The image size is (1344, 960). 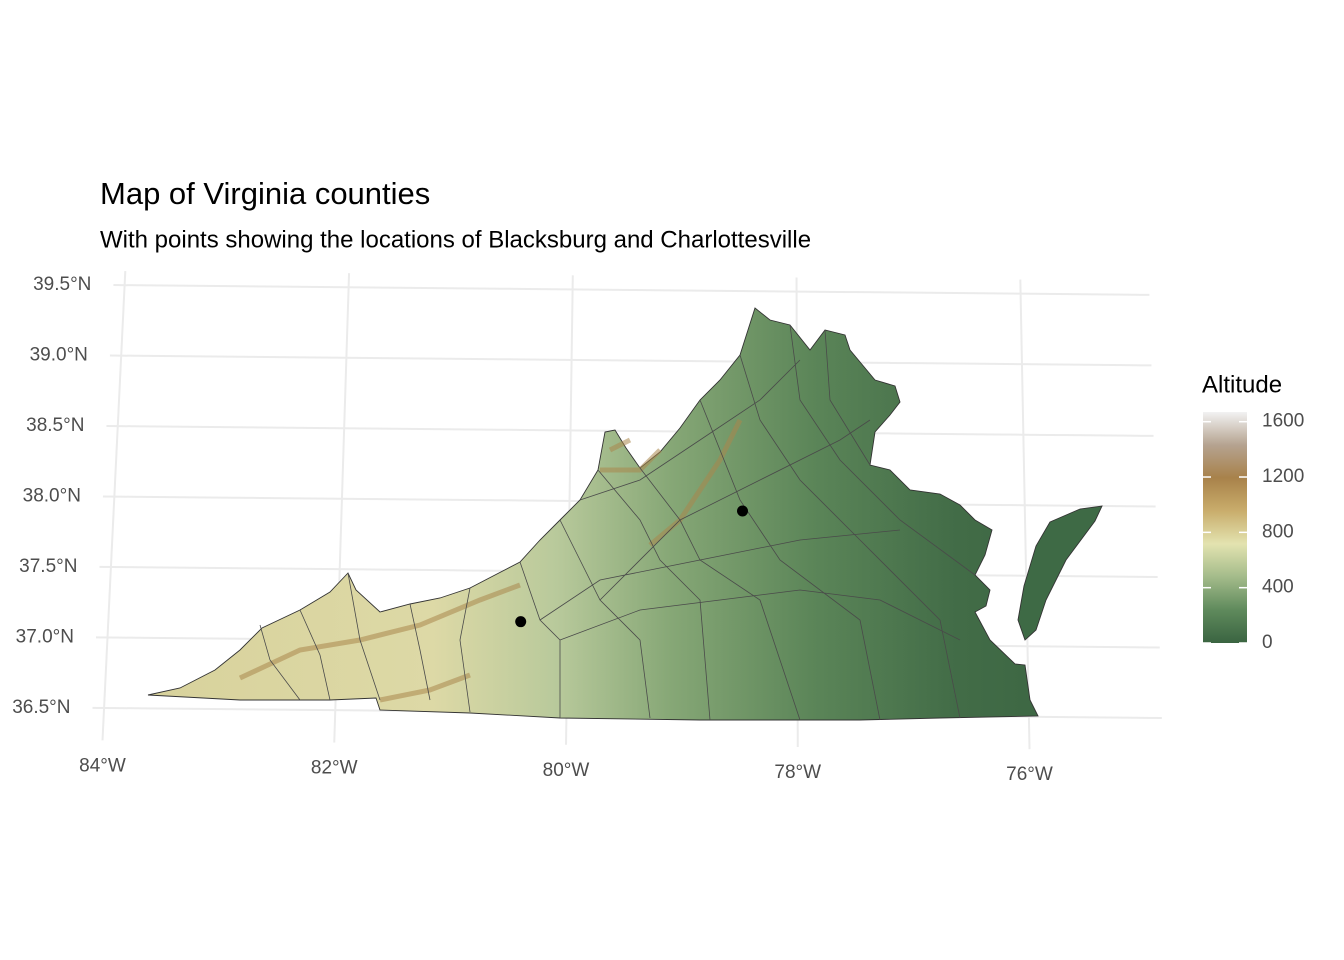 I want to click on city-points, so click(x=632, y=566).